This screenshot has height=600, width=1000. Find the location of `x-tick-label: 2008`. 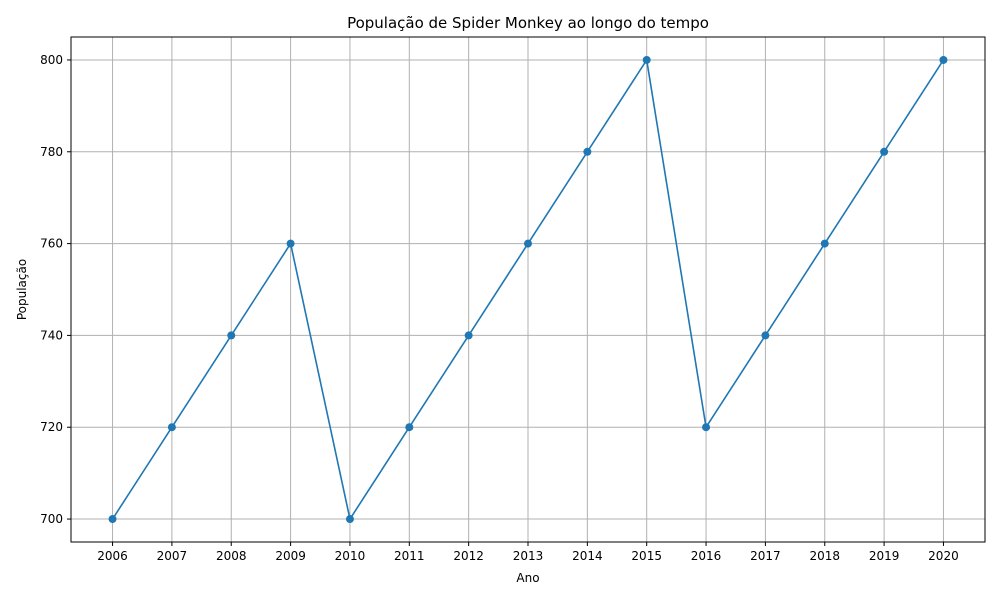

x-tick-label: 2008 is located at coordinates (231, 556).